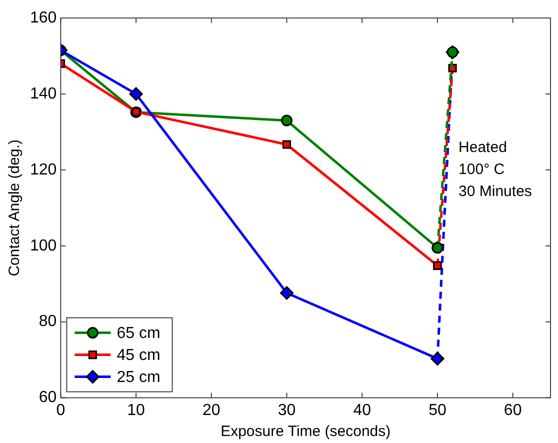  I want to click on x-tick-label: 10, so click(136, 410).